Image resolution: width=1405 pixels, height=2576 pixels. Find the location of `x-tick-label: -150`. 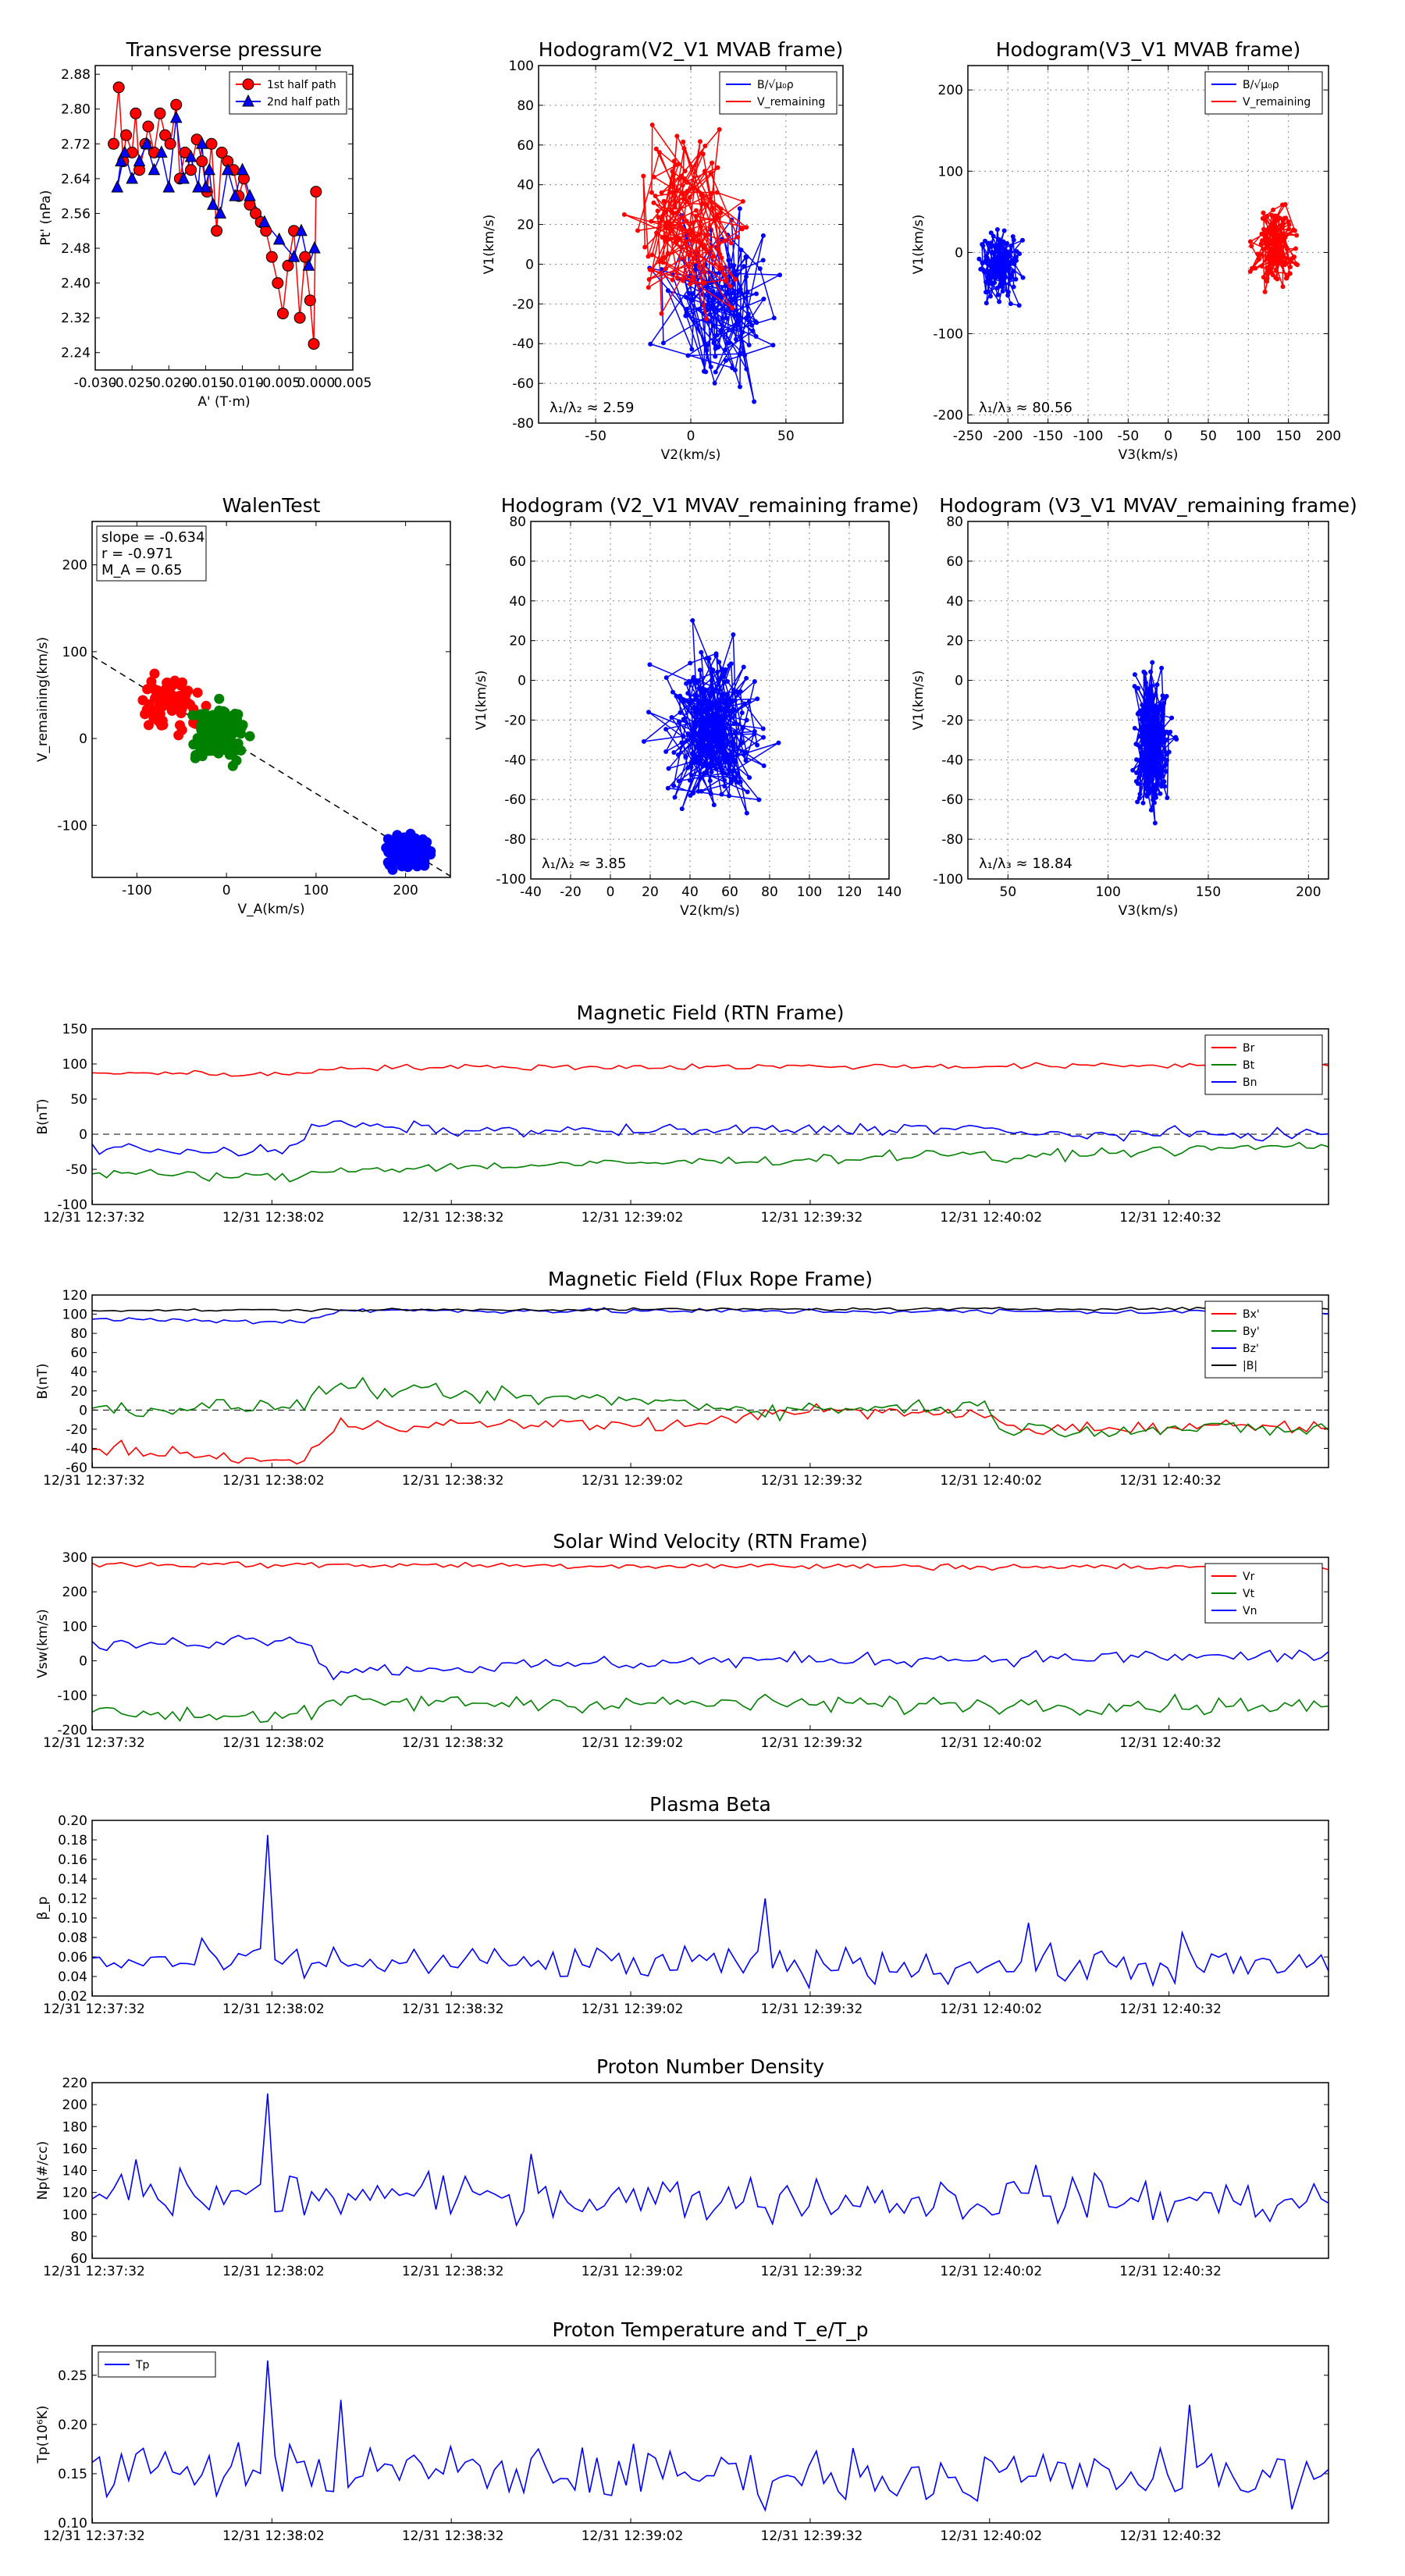

x-tick-label: -150 is located at coordinates (1048, 436).